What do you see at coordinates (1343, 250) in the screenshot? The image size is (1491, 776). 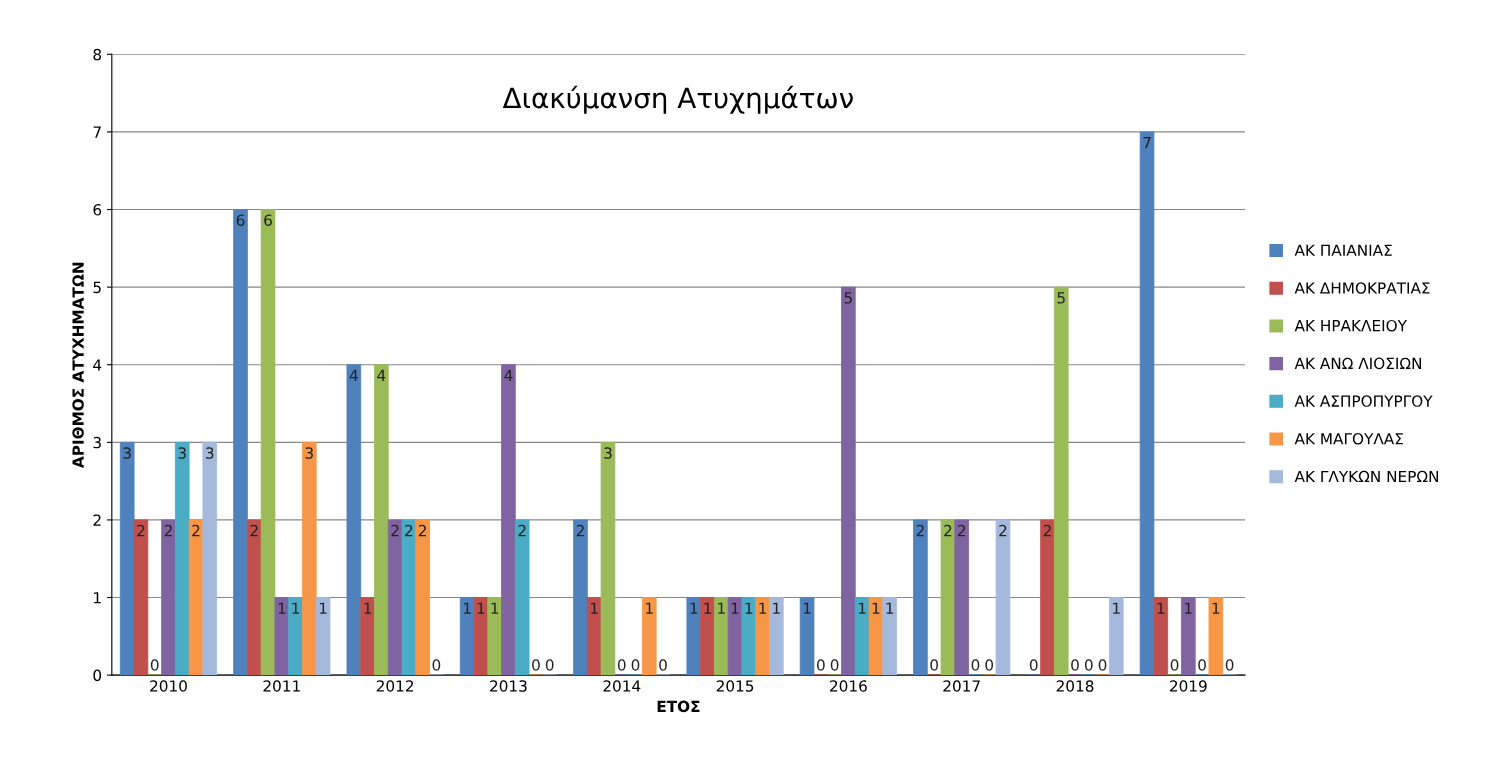 I see `legend-label: ΑΚ ΠΑΙΑΝΙΑΣ` at bounding box center [1343, 250].